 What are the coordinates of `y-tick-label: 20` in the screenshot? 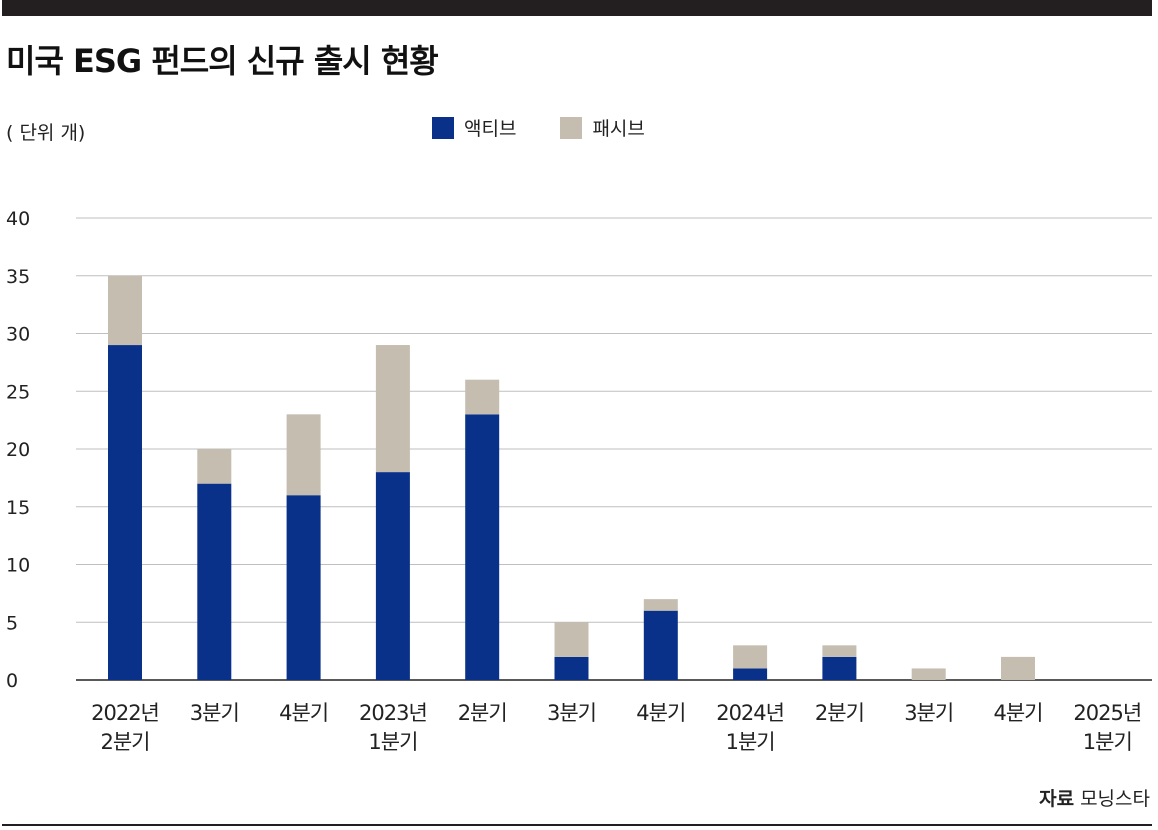 It's located at (18, 450).